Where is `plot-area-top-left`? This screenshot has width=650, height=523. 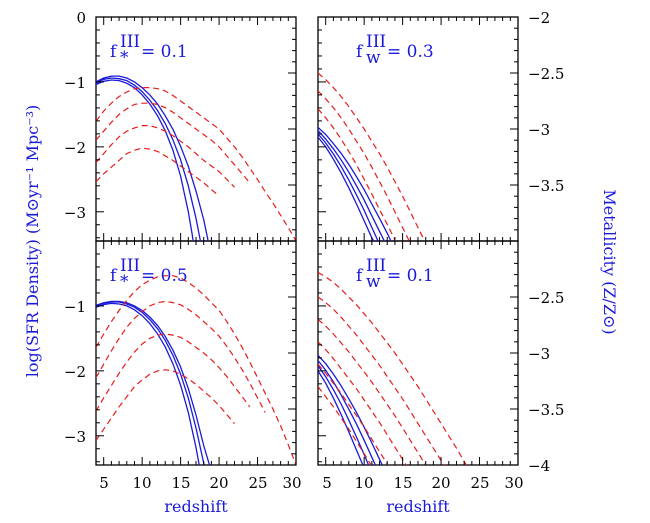
plot-area-top-left is located at coordinates (196, 158).